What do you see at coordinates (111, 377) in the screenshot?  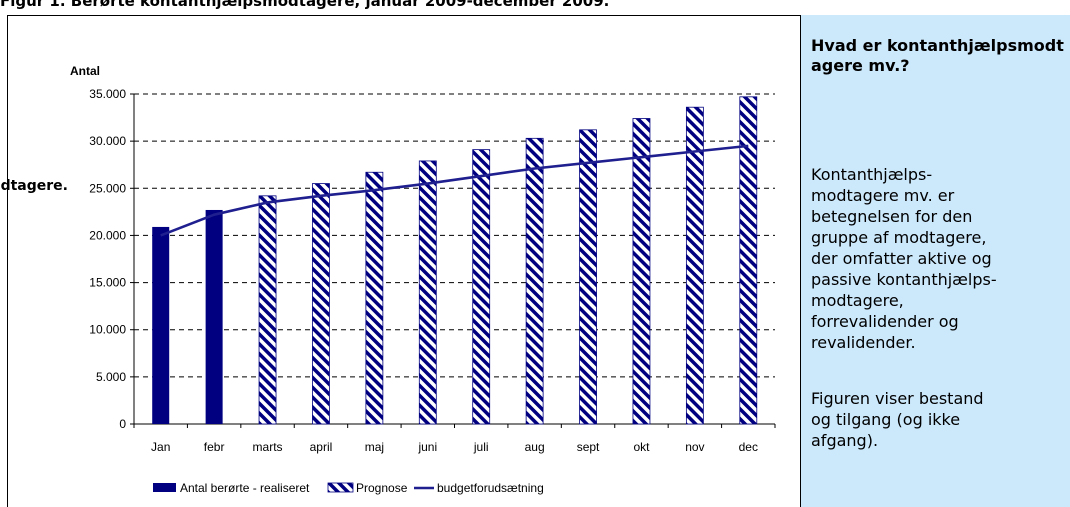 I see `y-tick-label: 5.000` at bounding box center [111, 377].